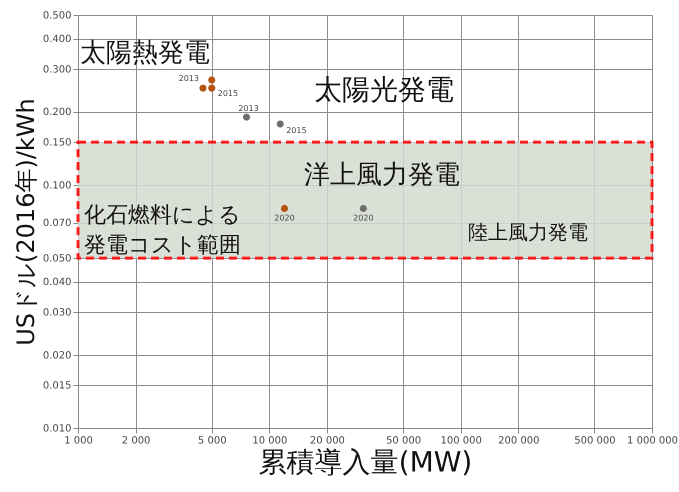 This screenshot has width=679, height=492. Describe the element at coordinates (365, 462) in the screenshot. I see `x-axis-title: 累積導入量(MW)` at that location.